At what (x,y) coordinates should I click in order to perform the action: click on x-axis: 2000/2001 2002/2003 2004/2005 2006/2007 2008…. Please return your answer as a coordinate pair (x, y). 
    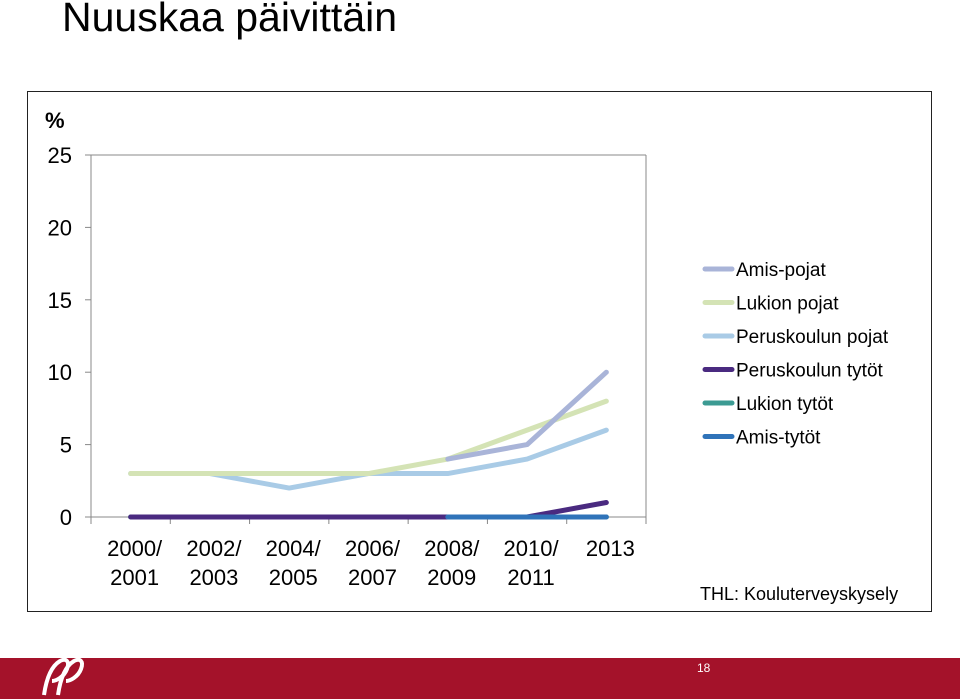
    Looking at the image, I should click on (368, 553).